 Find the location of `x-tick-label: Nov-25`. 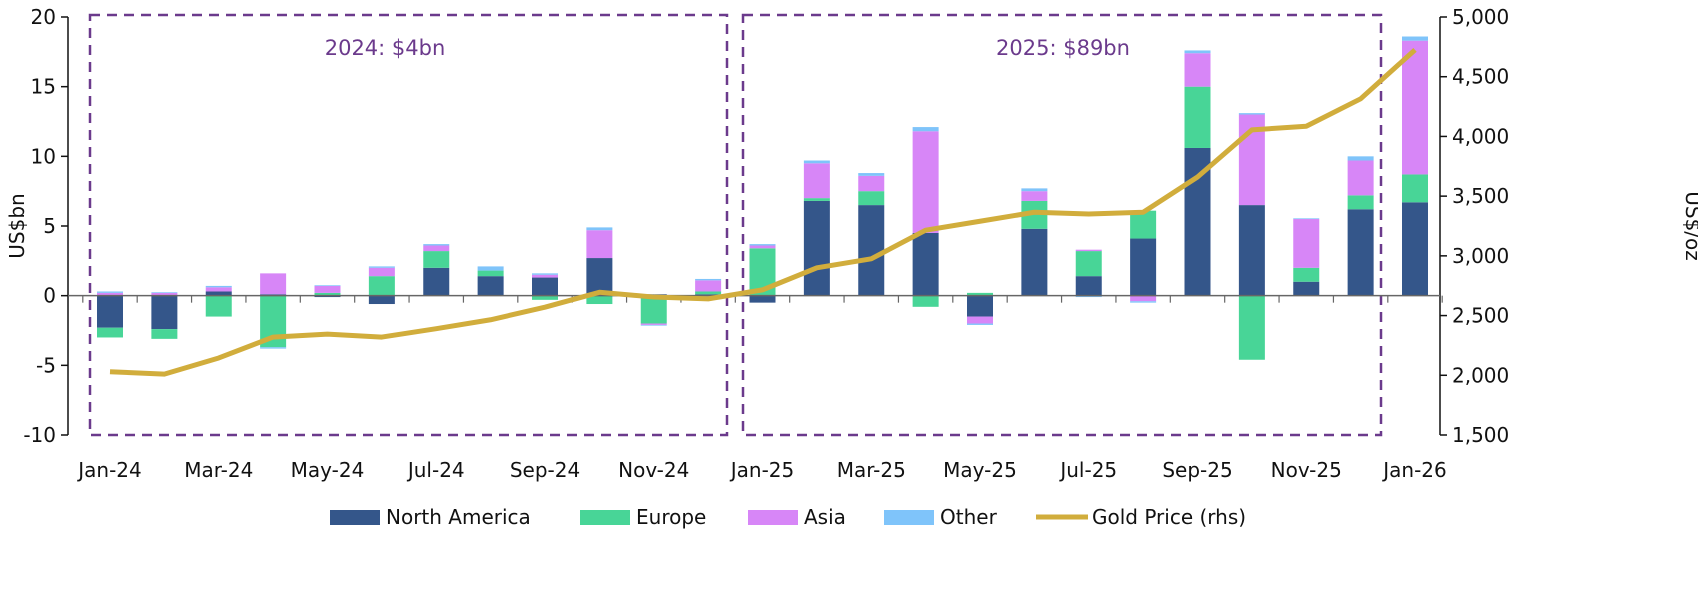

x-tick-label: Nov-25 is located at coordinates (1306, 470).